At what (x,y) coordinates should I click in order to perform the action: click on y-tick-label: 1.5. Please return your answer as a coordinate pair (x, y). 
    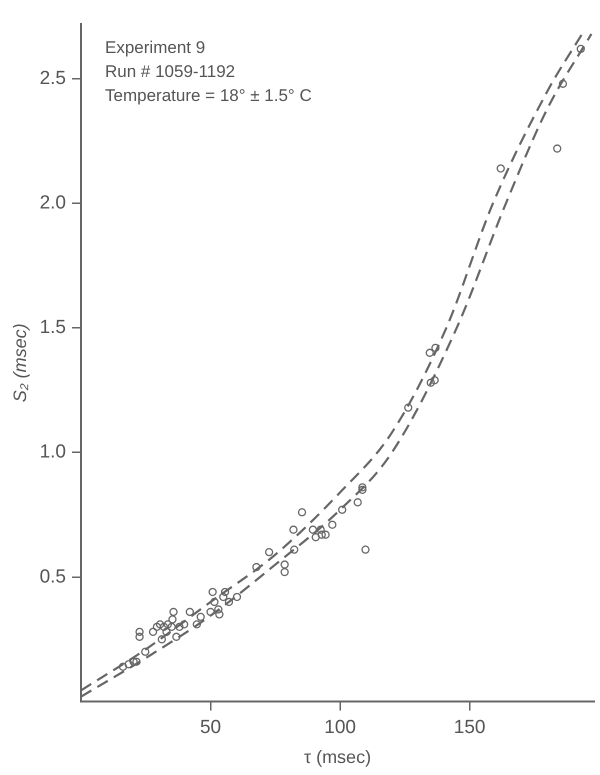
    Looking at the image, I should click on (53, 327).